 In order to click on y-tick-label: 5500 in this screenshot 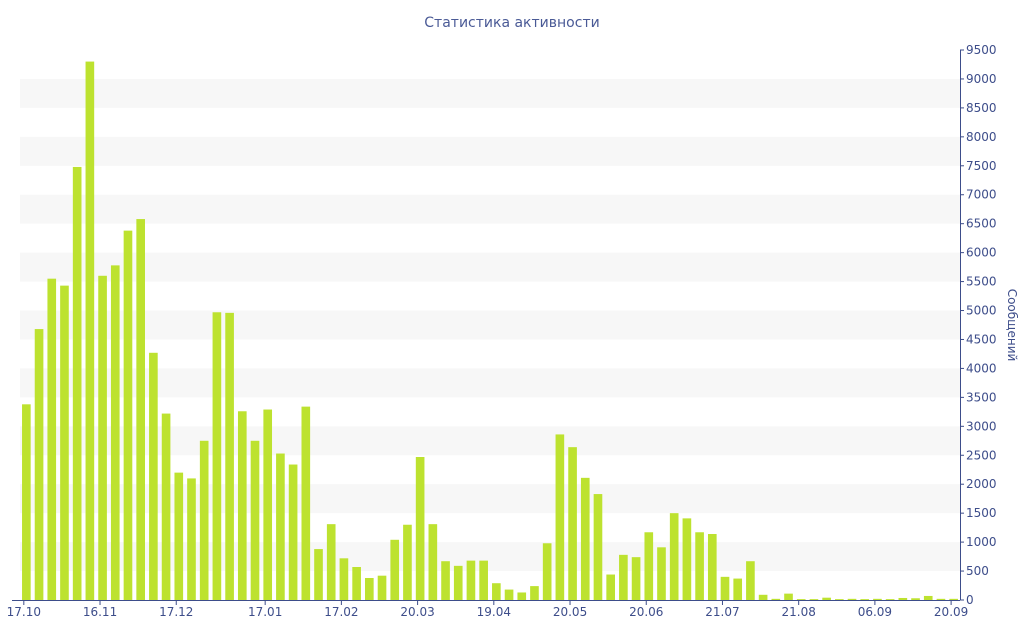, I will do `click(981, 282)`.